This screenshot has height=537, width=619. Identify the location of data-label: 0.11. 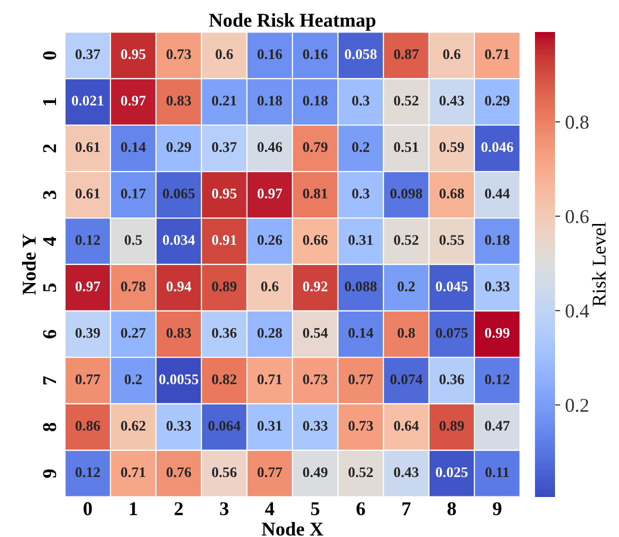
(497, 472).